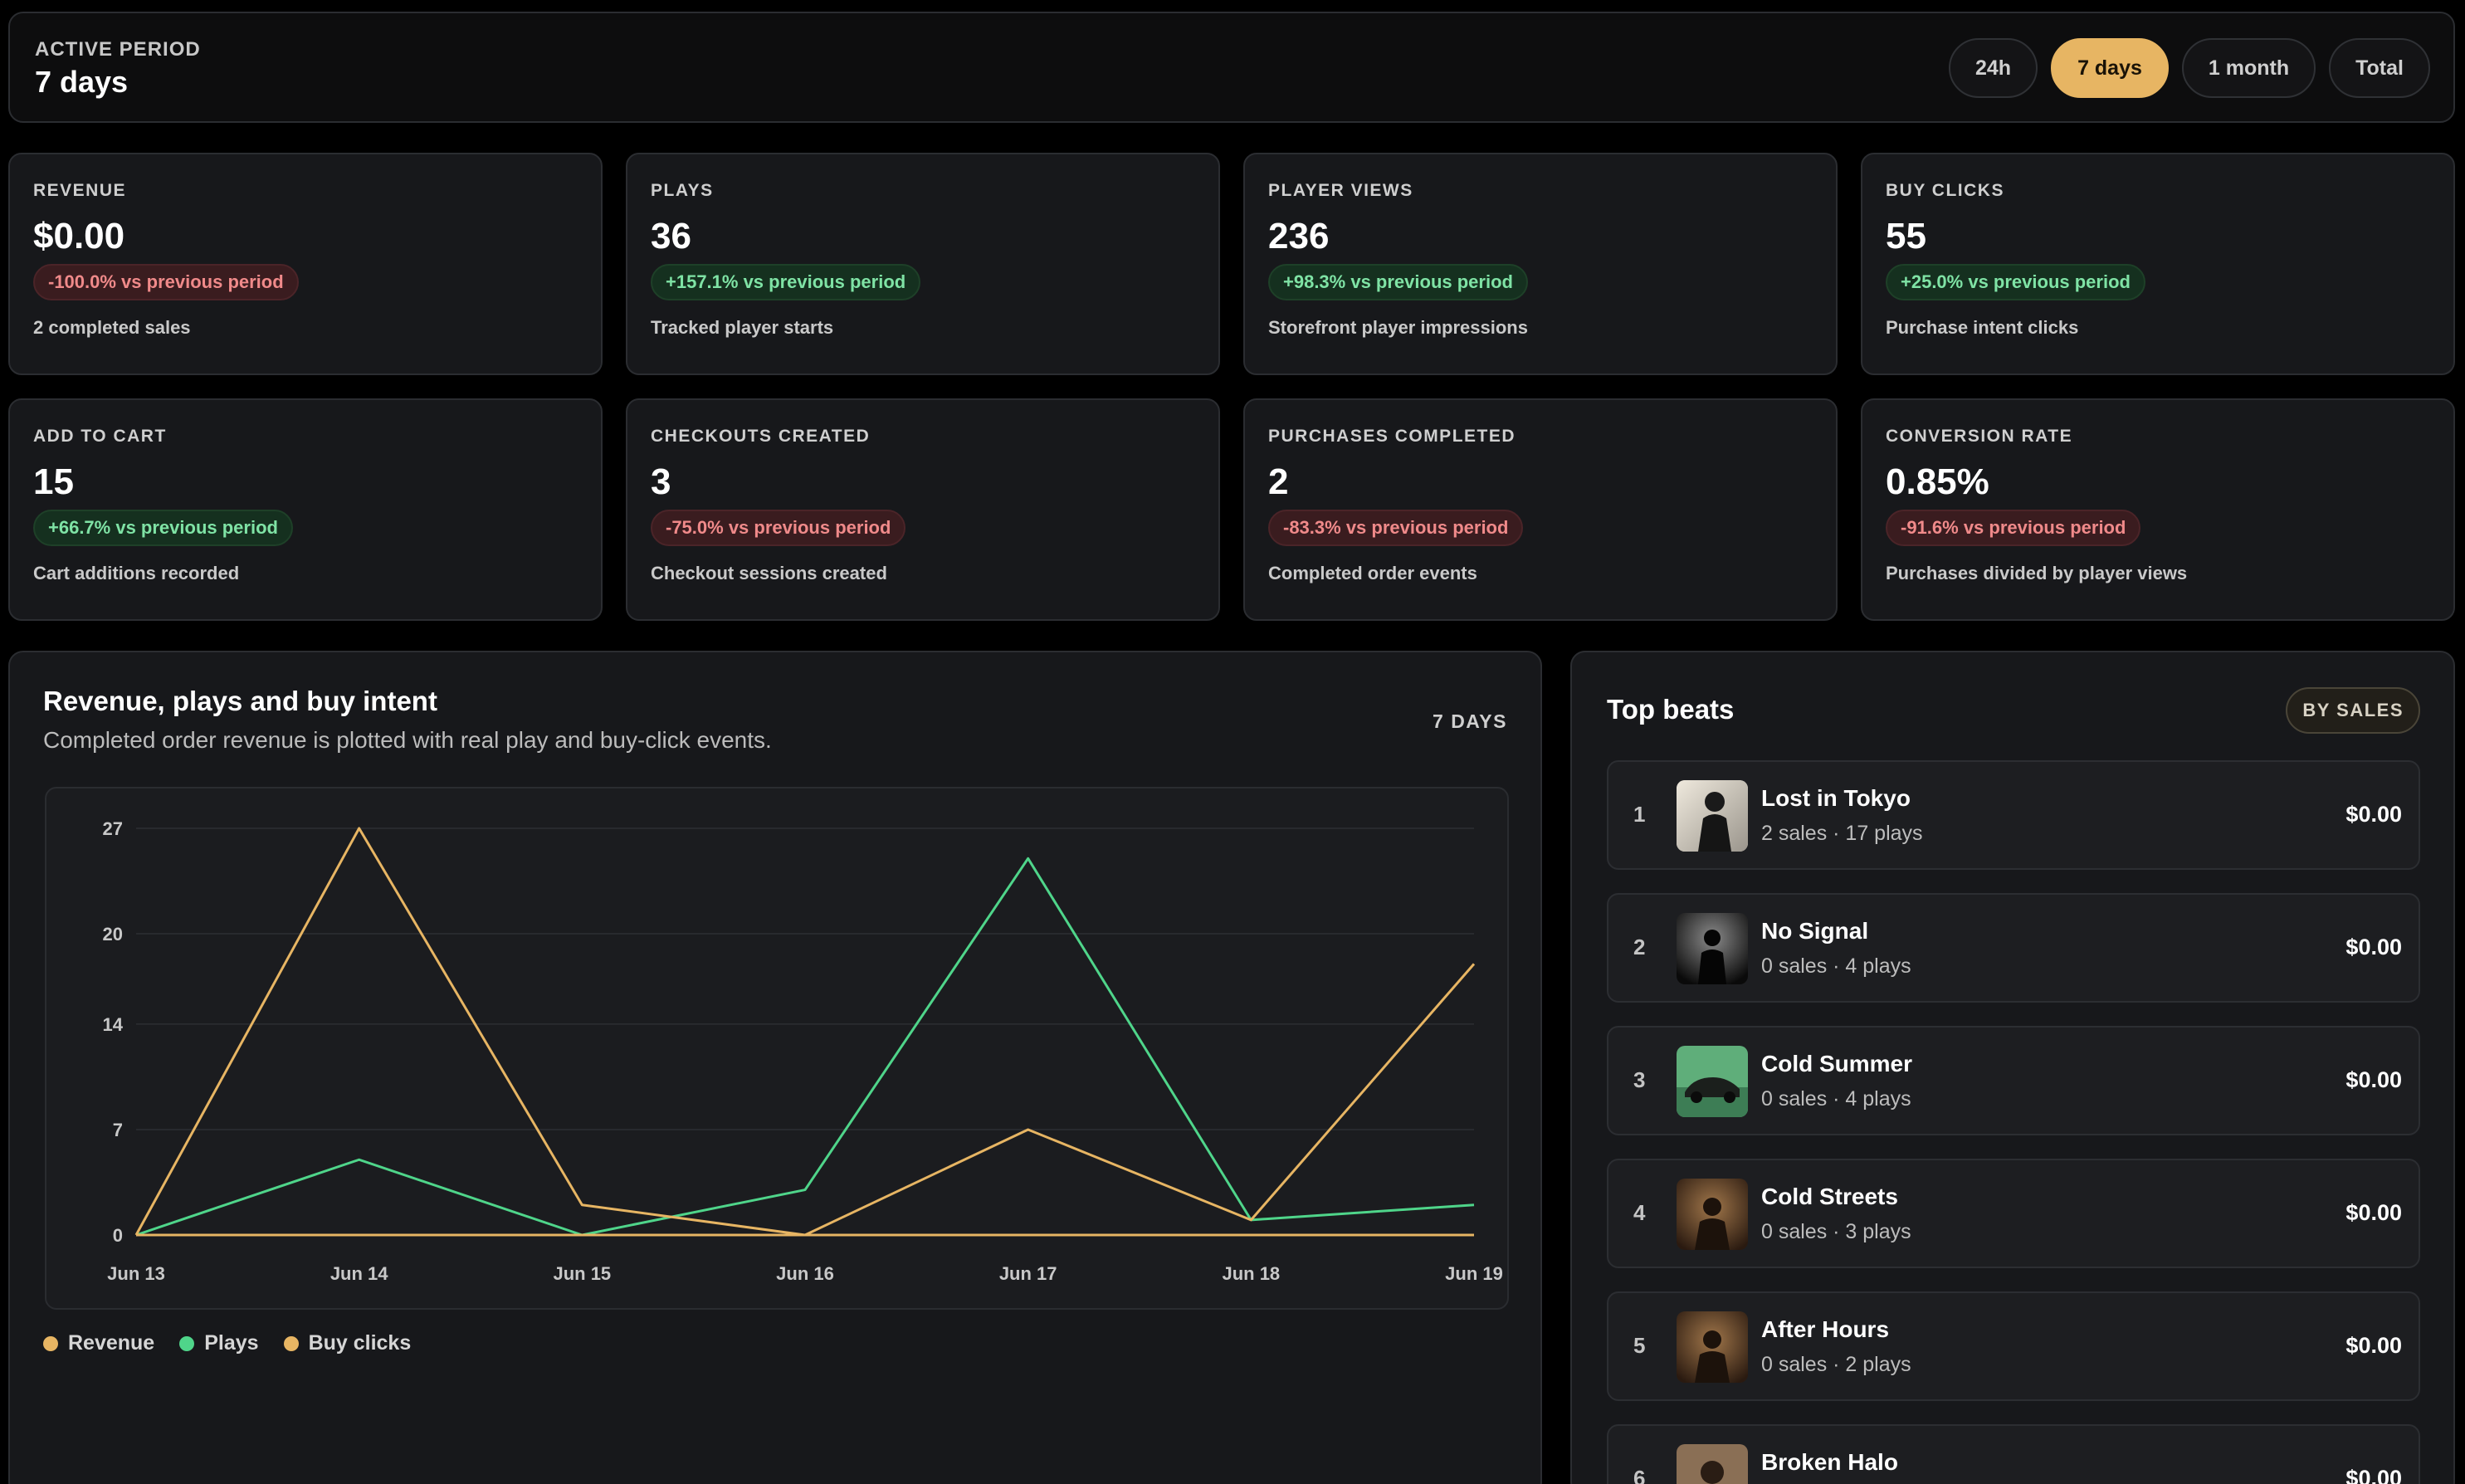 The image size is (2465, 1484). Describe the element at coordinates (1470, 721) in the screenshot. I see `chart-range-label: 7 DAYS` at that location.